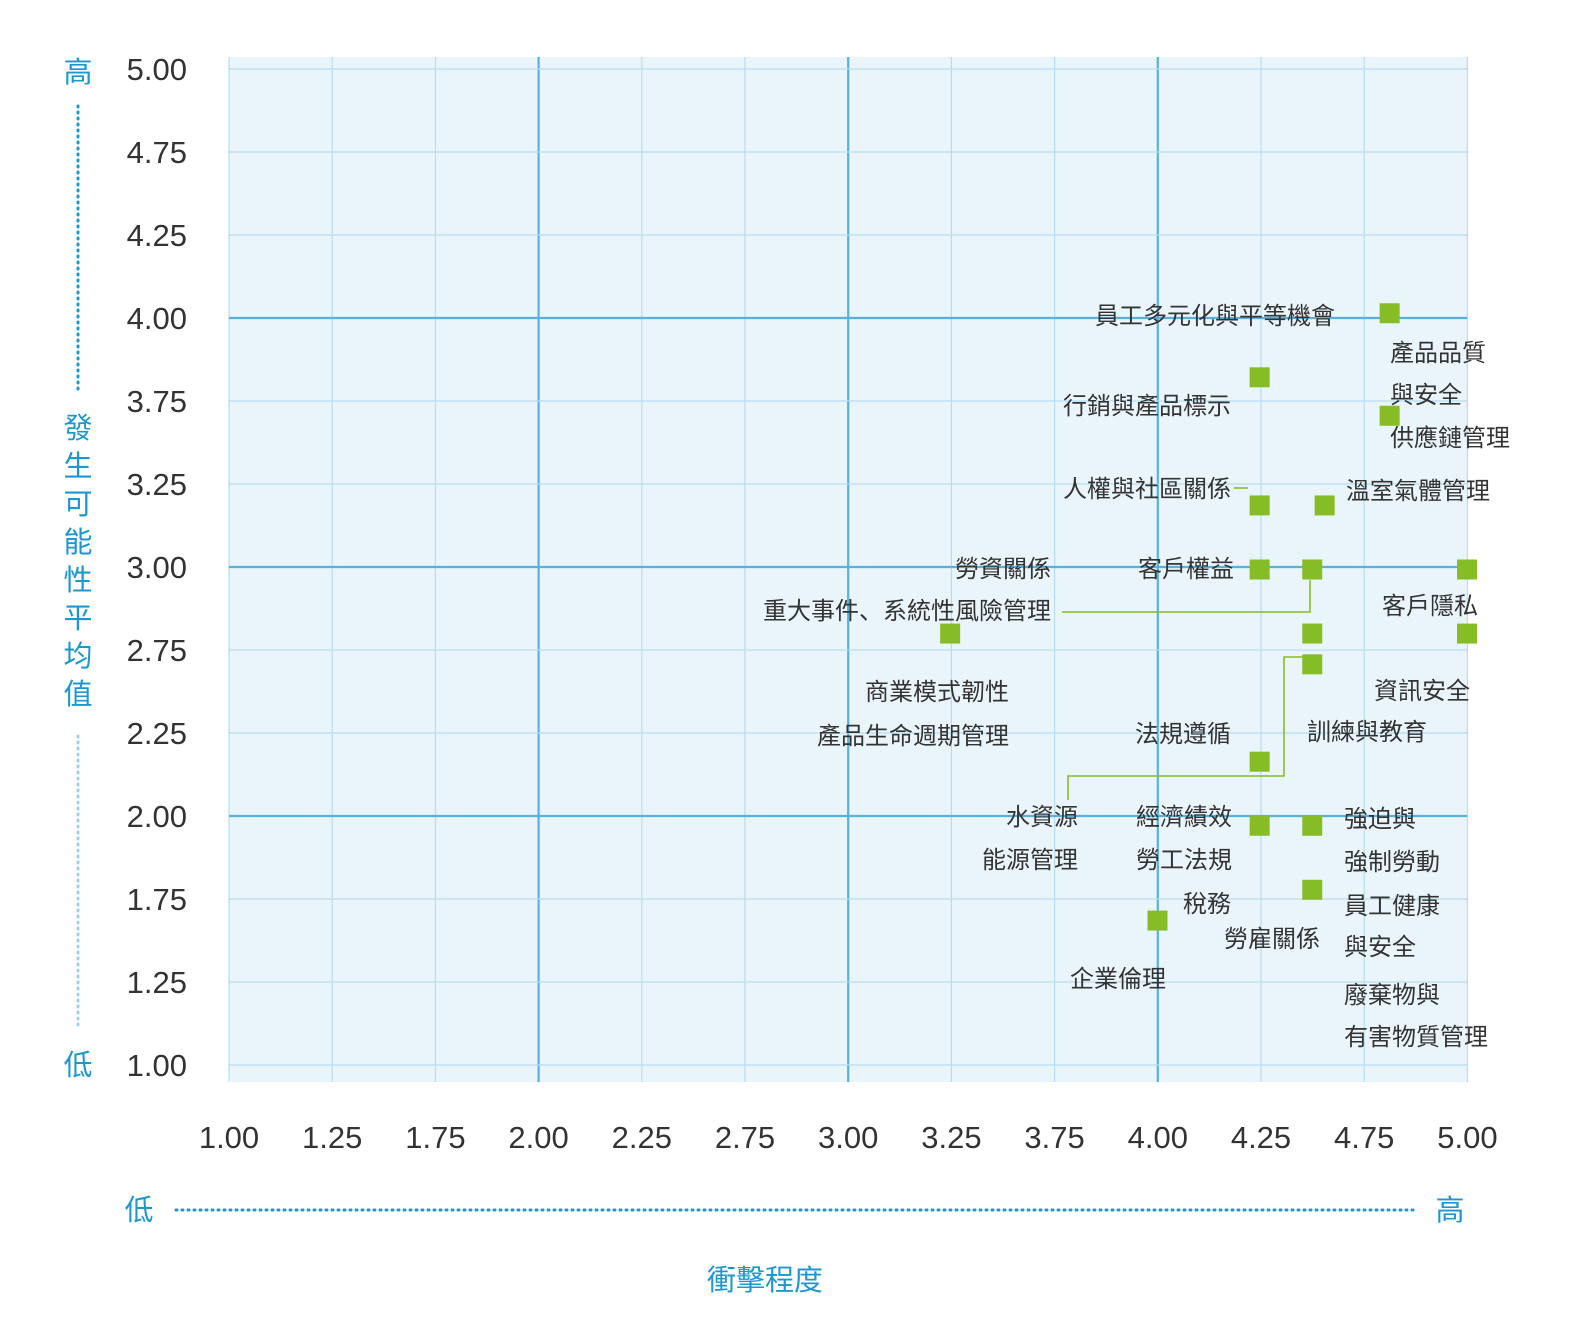 The image size is (1581, 1332). I want to click on point-label: 溫室氣體管理, so click(1418, 491).